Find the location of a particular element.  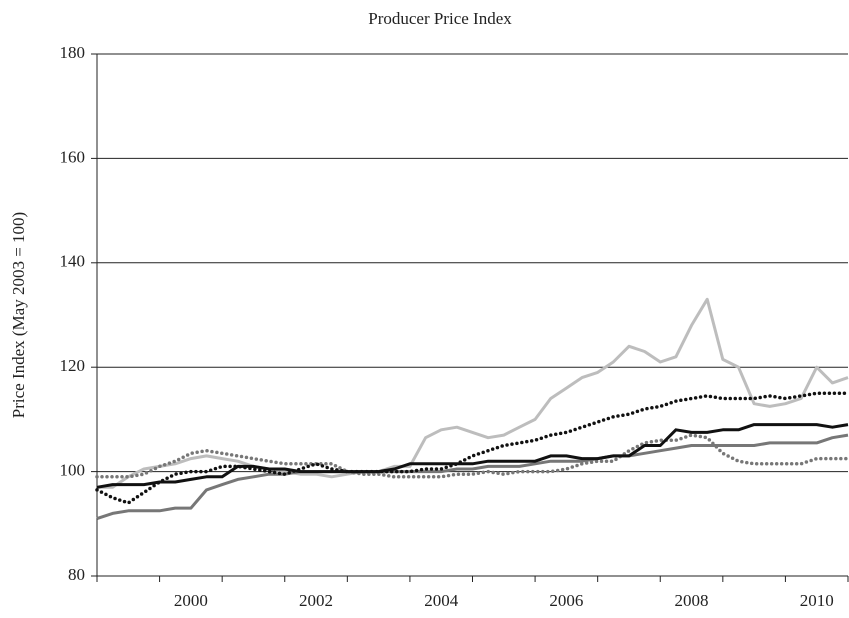

y-tick-label: 80 is located at coordinates (76, 574).